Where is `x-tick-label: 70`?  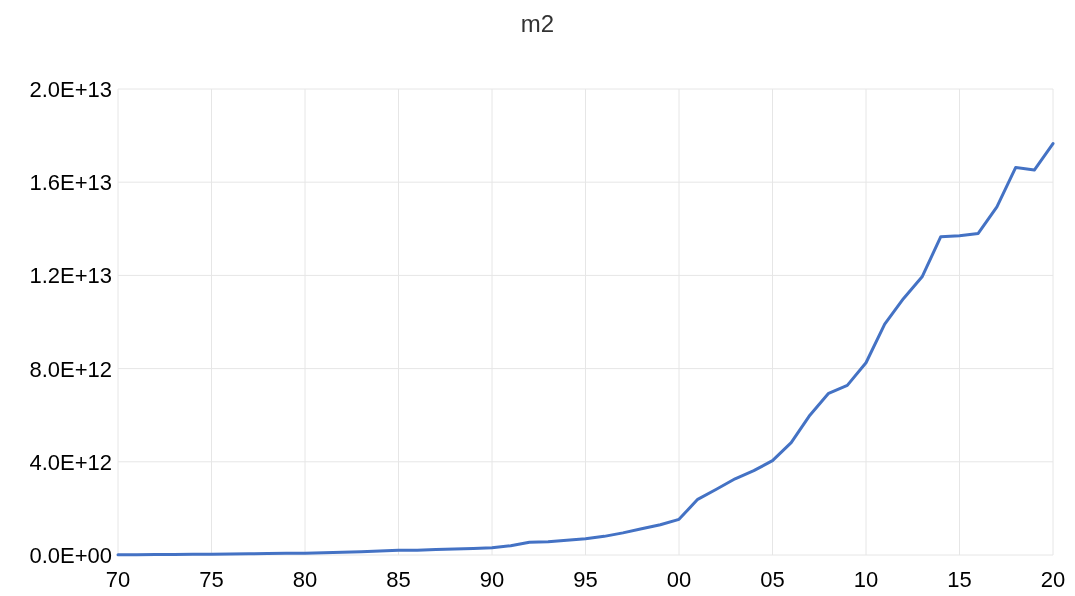
x-tick-label: 70 is located at coordinates (118, 579).